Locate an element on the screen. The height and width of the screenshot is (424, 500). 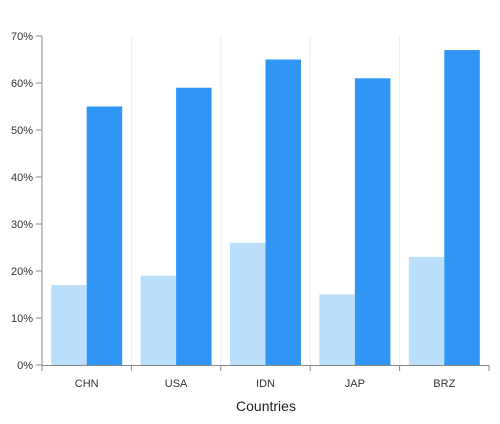
x-axis-title: Countries is located at coordinates (266, 406).